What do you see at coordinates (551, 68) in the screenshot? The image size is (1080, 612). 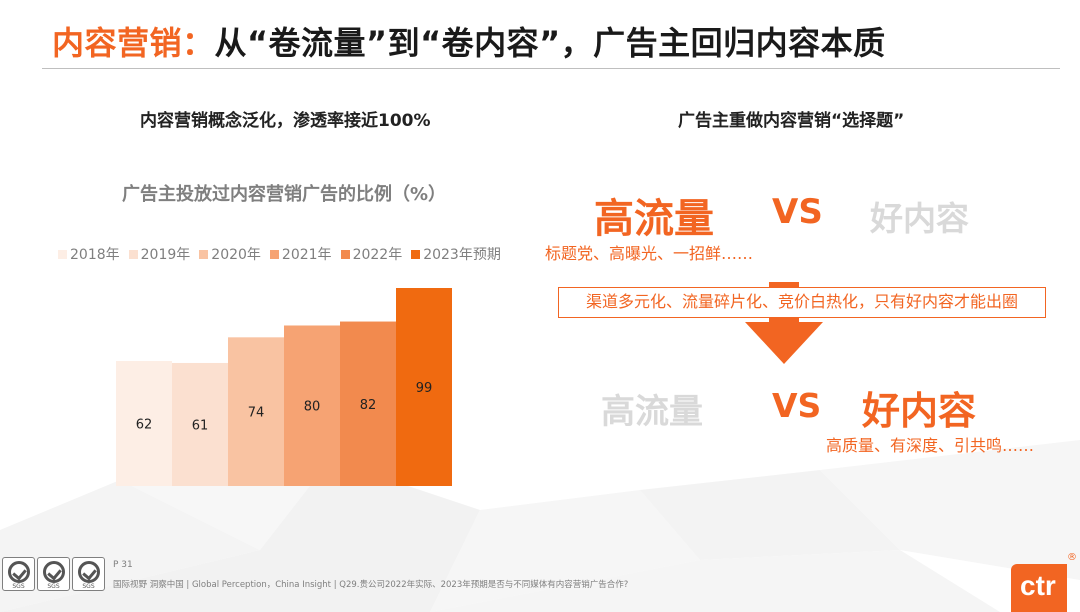 I see `title-divider` at bounding box center [551, 68].